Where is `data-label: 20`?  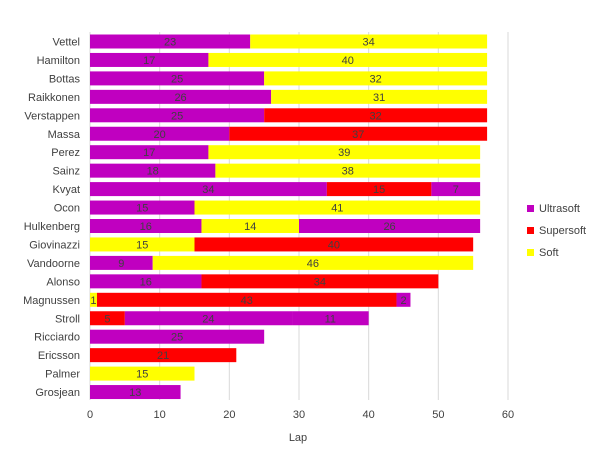
data-label: 20 is located at coordinates (160, 135).